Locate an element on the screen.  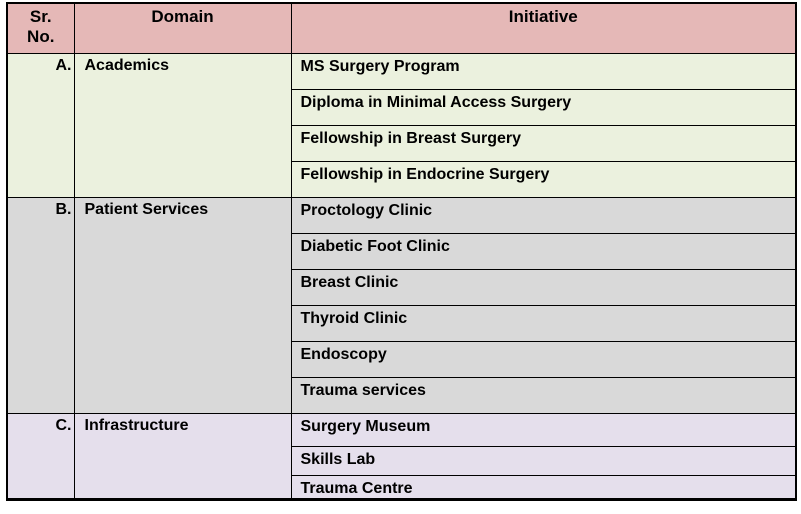
initiative-cell: Skills Lab is located at coordinates (543, 460).